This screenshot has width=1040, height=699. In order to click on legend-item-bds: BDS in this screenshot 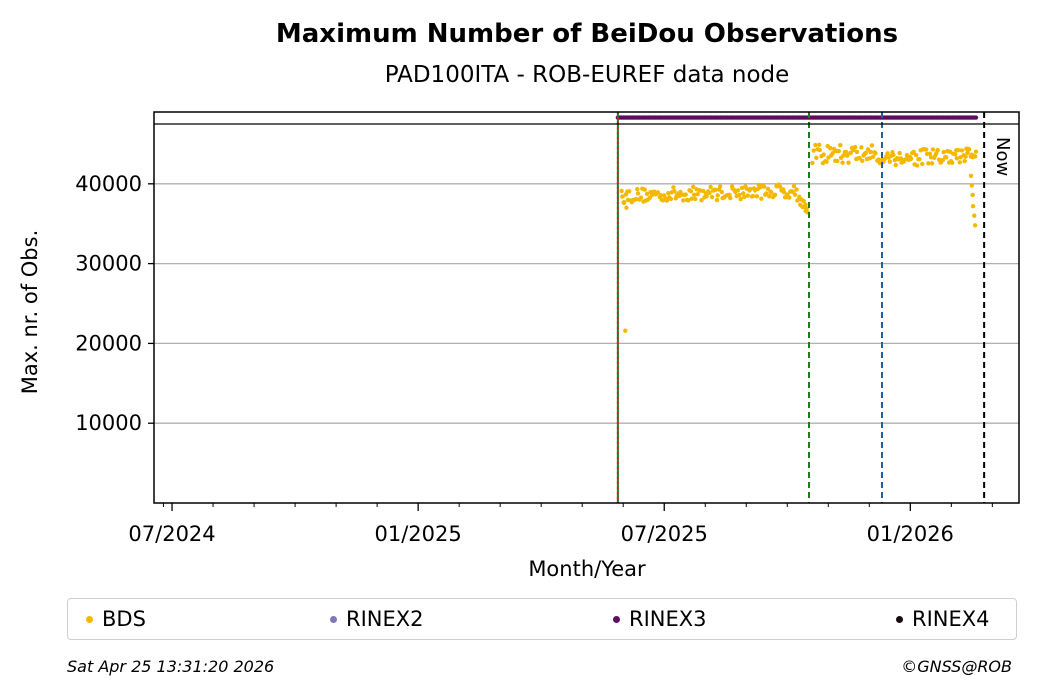, I will do `click(116, 619)`.